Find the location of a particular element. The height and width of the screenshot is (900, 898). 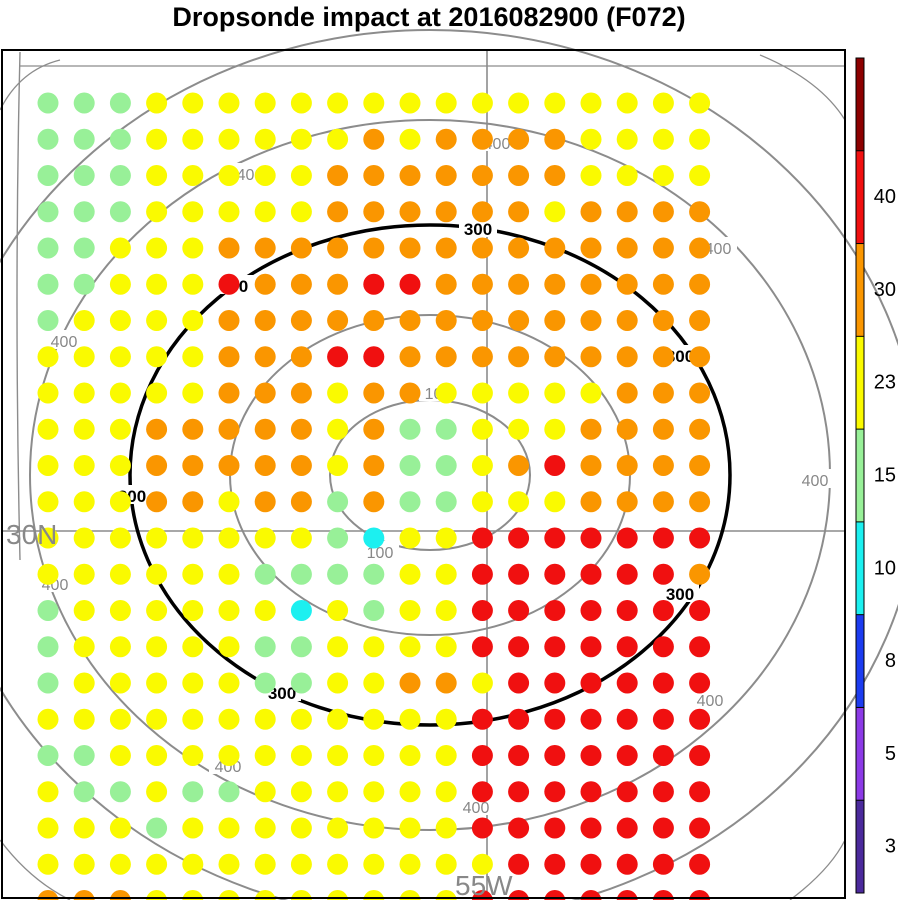

colorbar-label: 3 is located at coordinates (890, 847).